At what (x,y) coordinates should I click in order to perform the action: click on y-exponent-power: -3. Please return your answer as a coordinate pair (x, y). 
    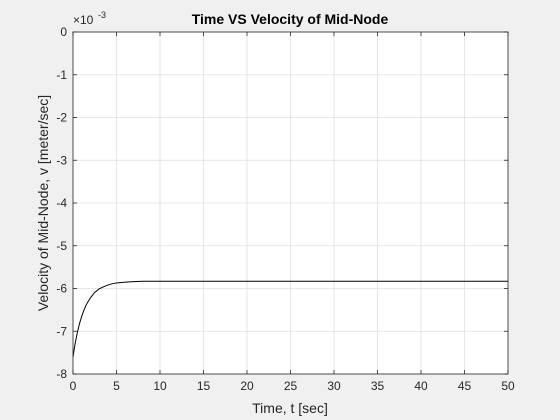
    Looking at the image, I should click on (102, 15).